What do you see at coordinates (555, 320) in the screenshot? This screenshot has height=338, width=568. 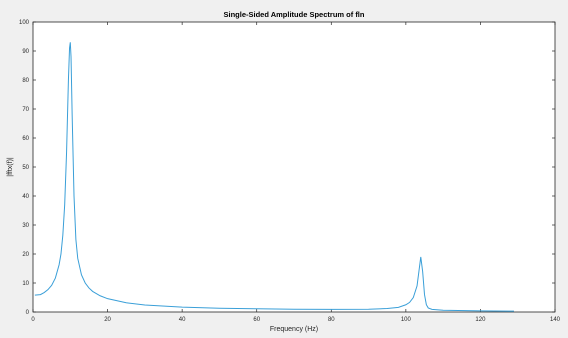 I see `x-tick-label: 140` at bounding box center [555, 320].